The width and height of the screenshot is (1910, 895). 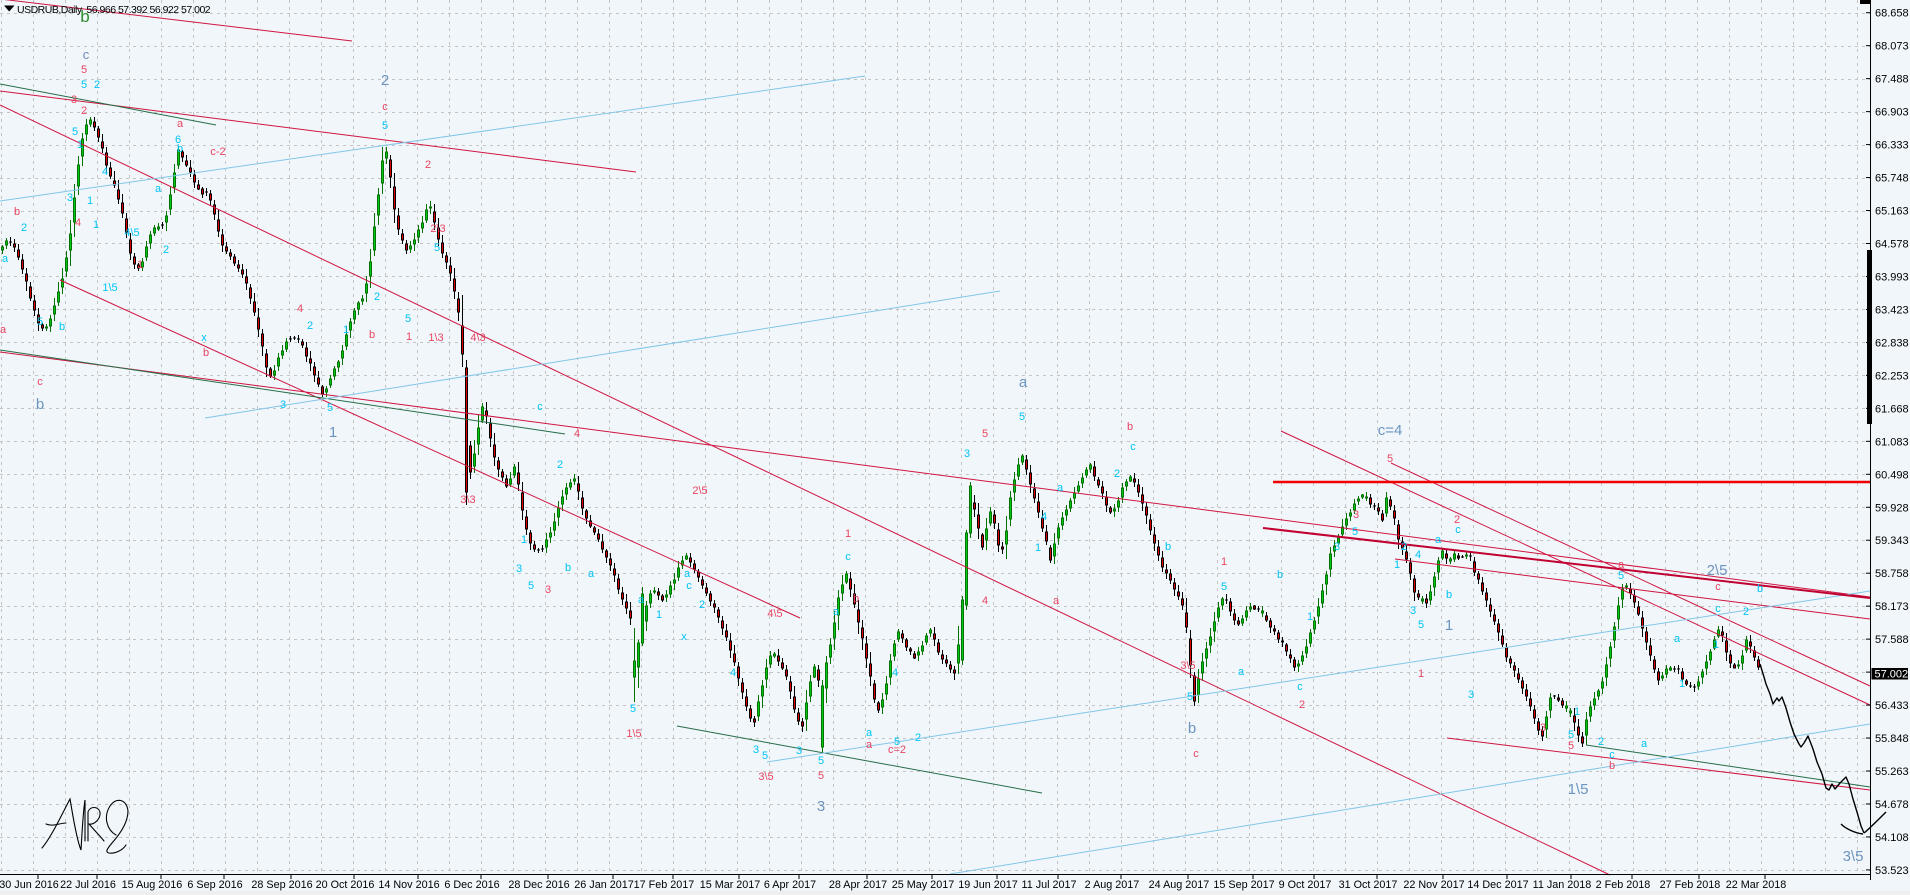 I want to click on svg-text: 3\5, so click(x=1853, y=856).